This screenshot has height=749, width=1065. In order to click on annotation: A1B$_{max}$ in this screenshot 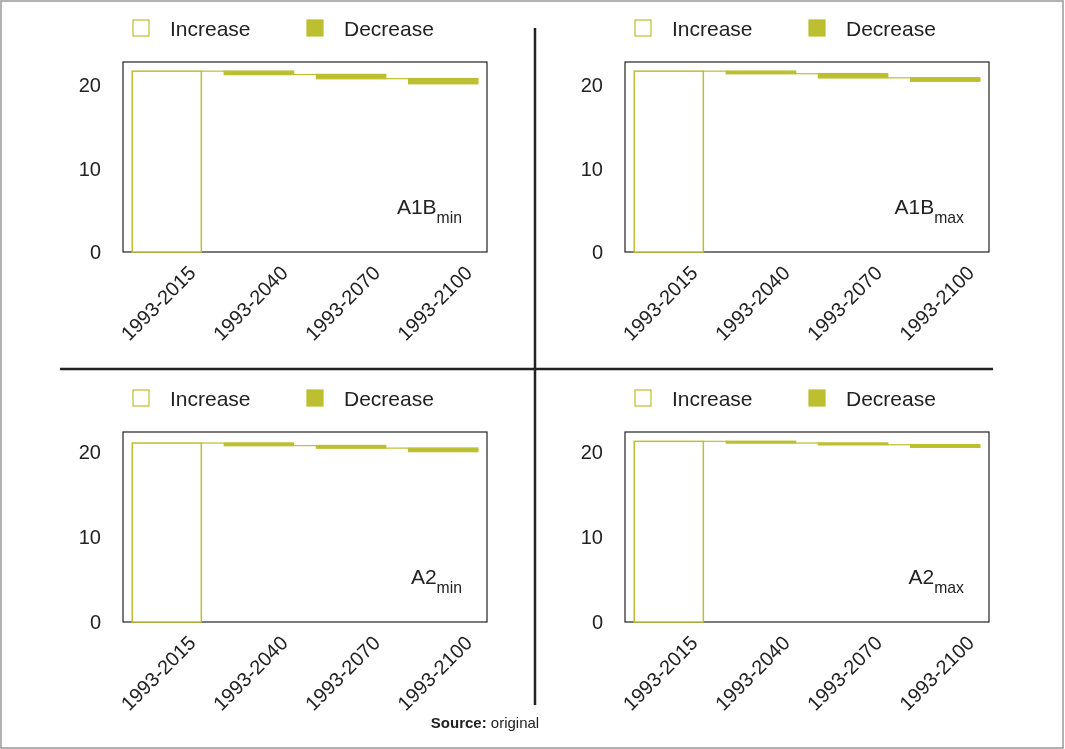, I will do `click(929, 210)`.